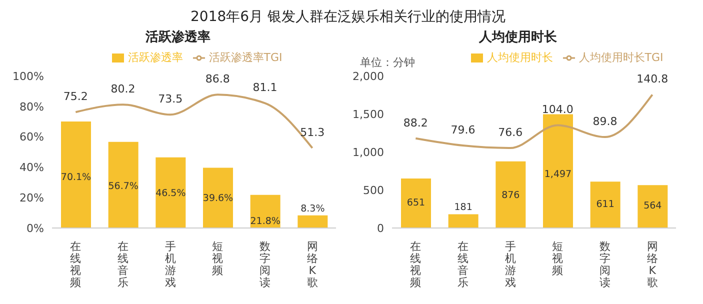  I want to click on y-tick-label: 40%, so click(32, 167).